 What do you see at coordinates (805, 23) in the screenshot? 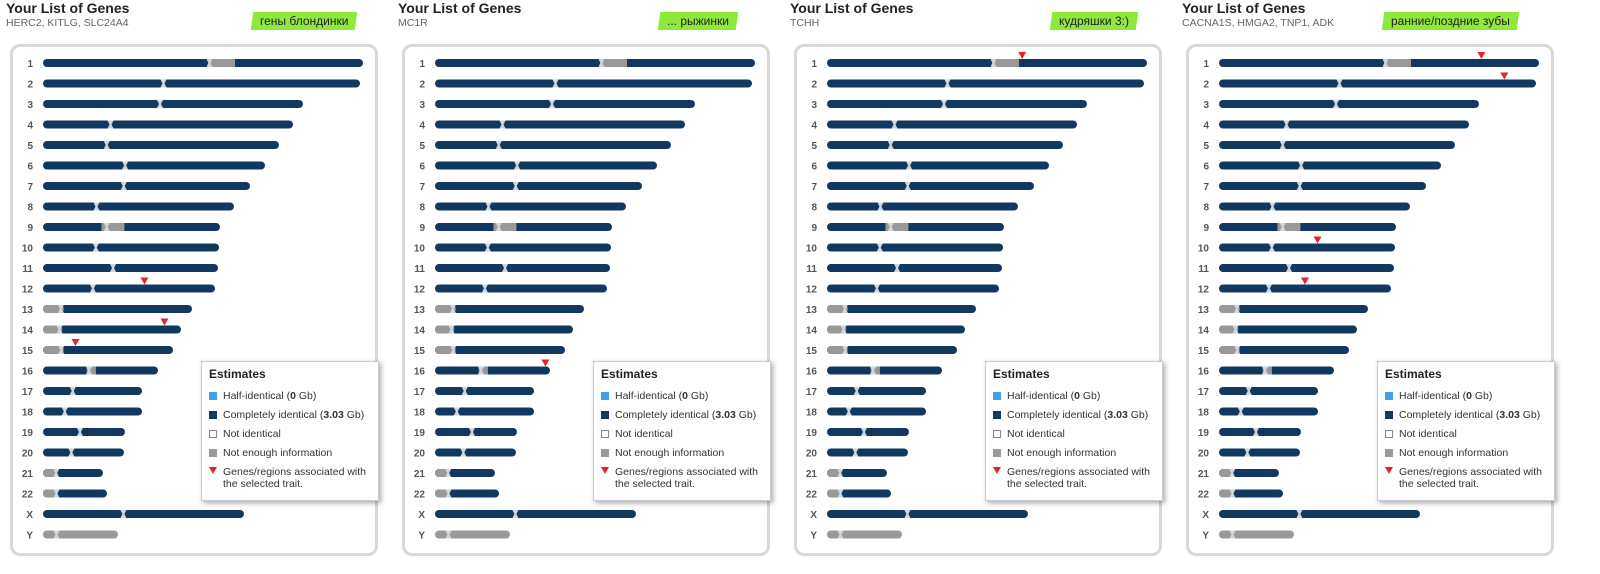
I see `gene-list: TCHH` at bounding box center [805, 23].